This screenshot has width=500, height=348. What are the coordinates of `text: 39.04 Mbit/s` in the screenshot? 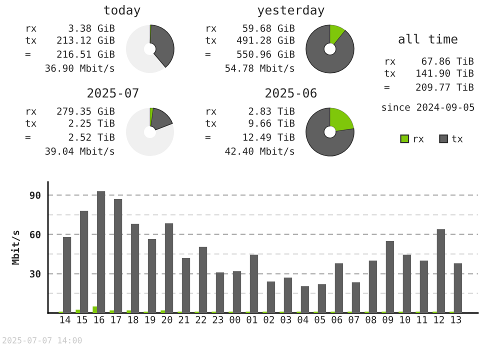 It's located at (79, 151).